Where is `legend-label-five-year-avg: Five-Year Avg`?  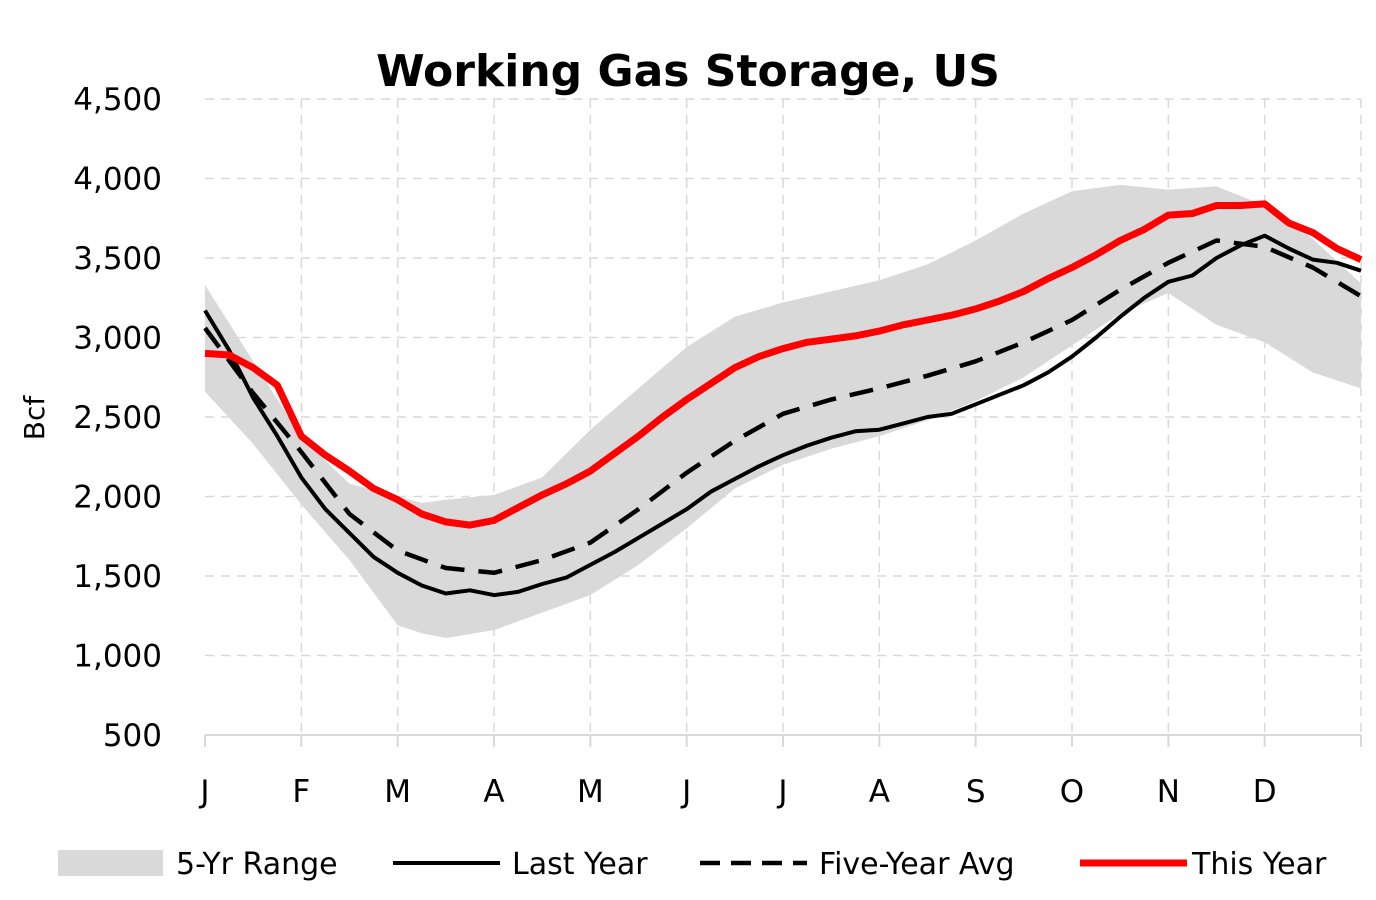 legend-label-five-year-avg: Five-Year Avg is located at coordinates (917, 864).